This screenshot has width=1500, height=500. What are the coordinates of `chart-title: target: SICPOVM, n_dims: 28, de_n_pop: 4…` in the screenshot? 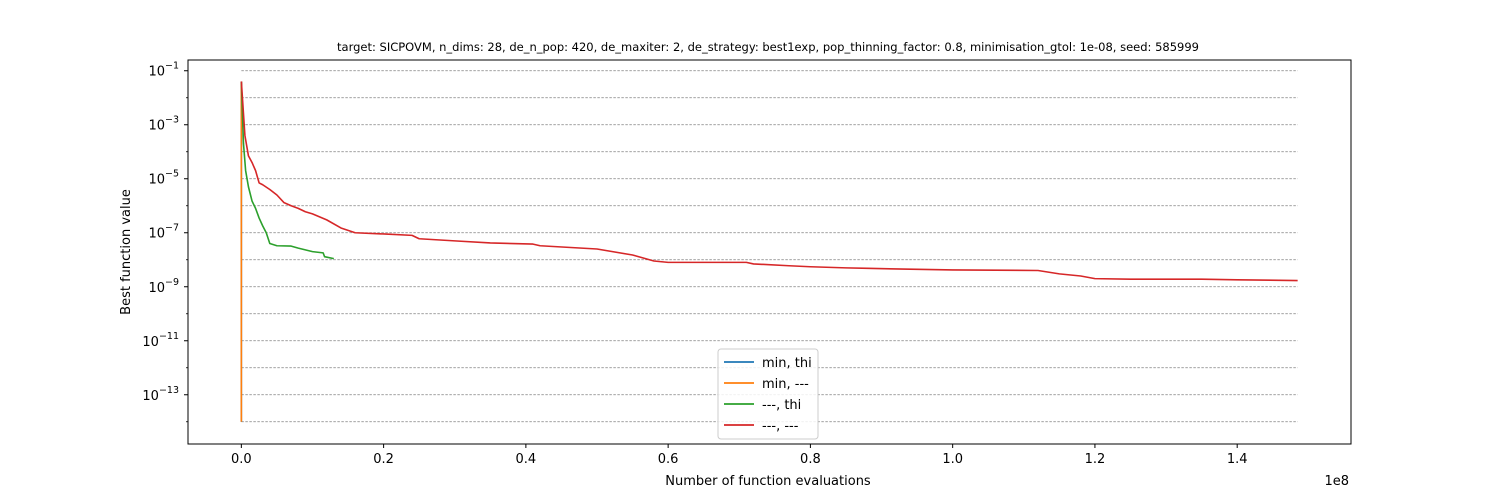 It's located at (768, 47).